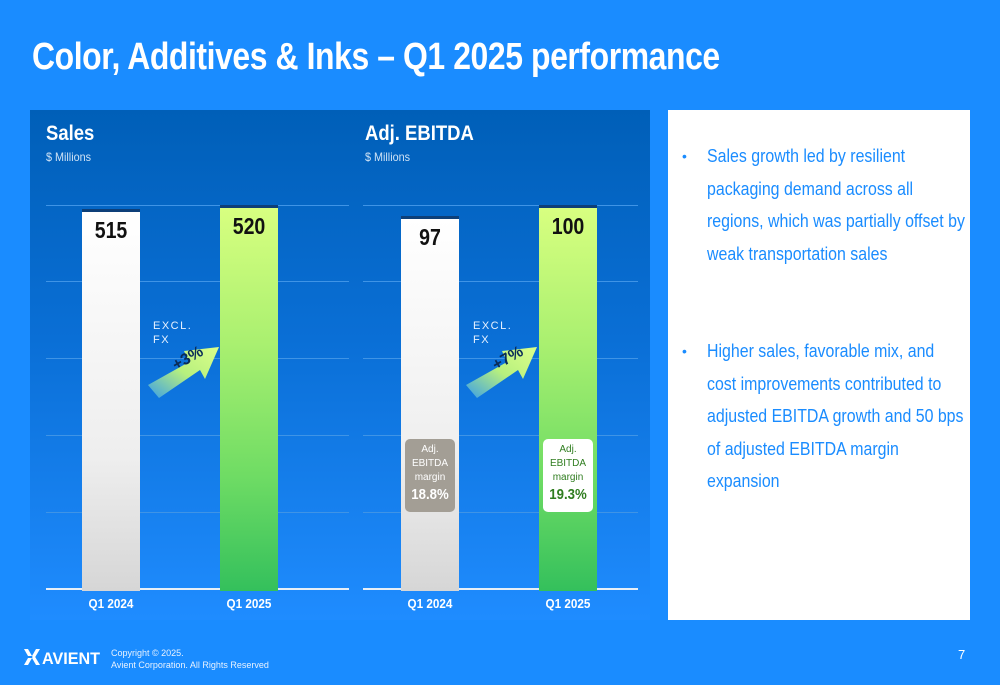  Describe the element at coordinates (183, 372) in the screenshot. I see `sales-growth-arrow-icon` at that location.